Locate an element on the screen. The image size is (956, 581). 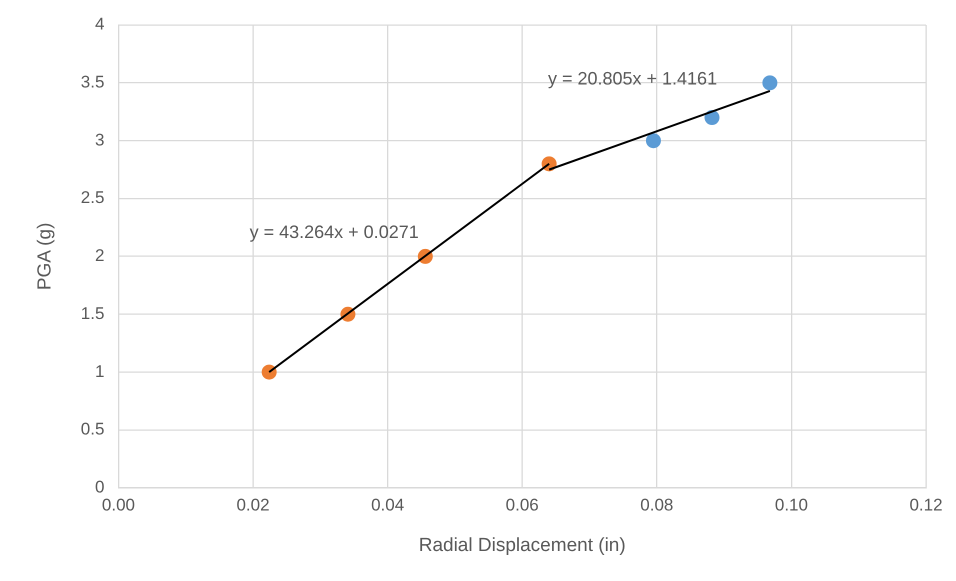
x-tick-label: 0.08 is located at coordinates (657, 505).